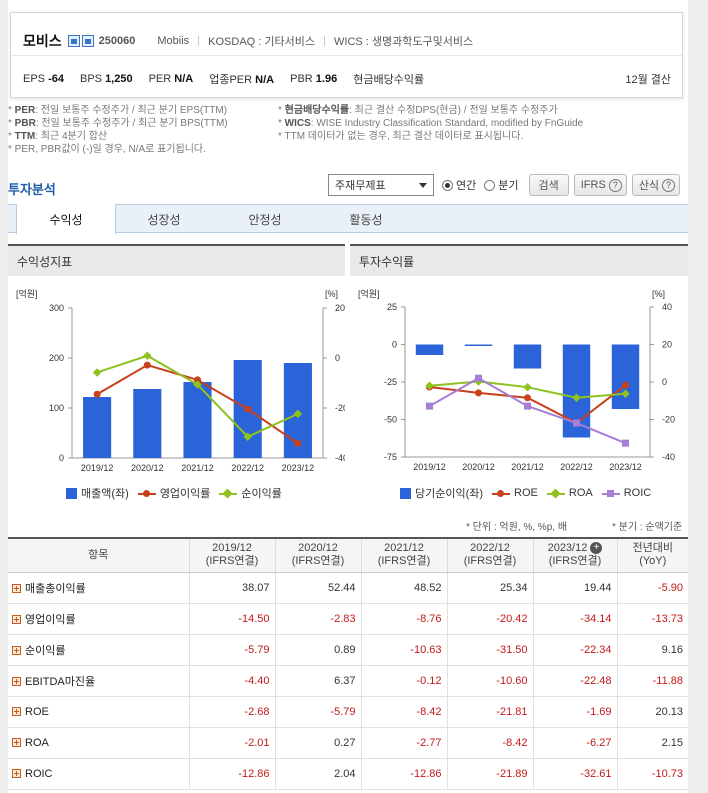 This screenshot has width=708, height=793. I want to click on table-cell: 20.13, so click(652, 712).